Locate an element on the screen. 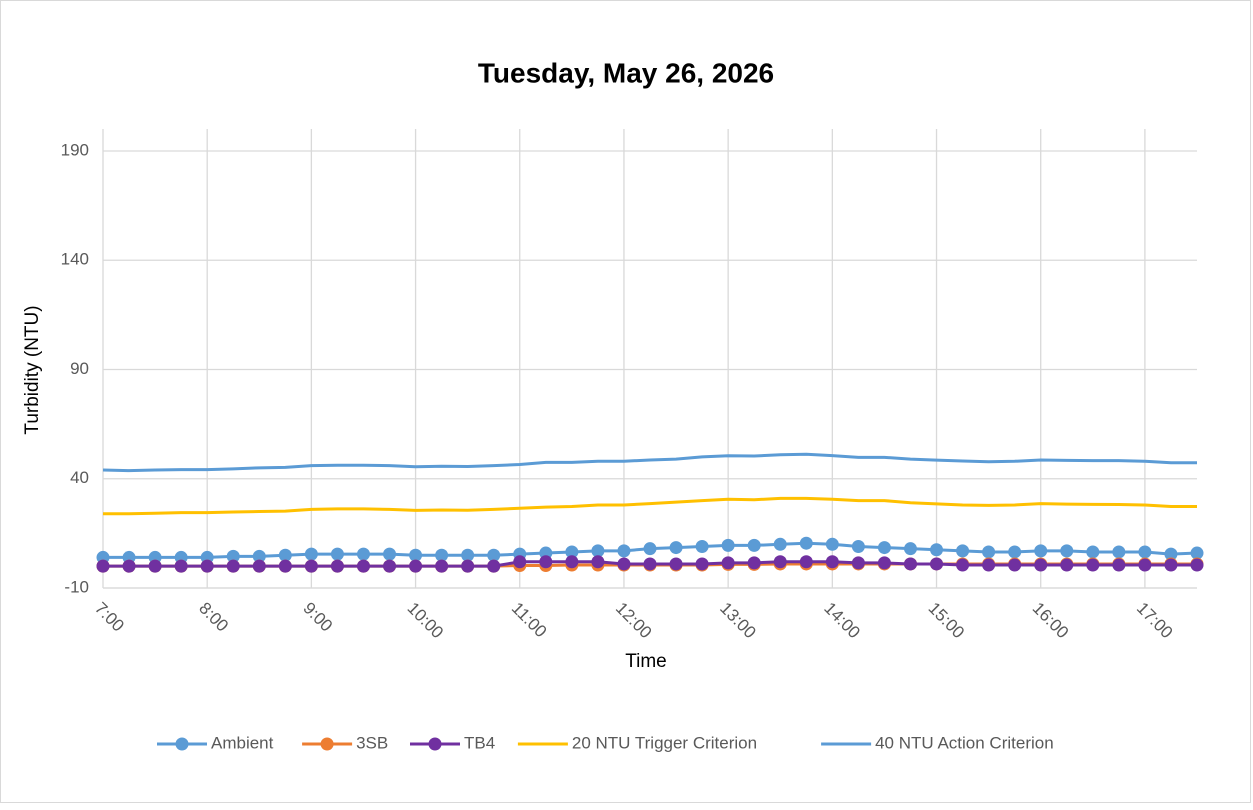 The width and height of the screenshot is (1253, 810). x-axis-label: Time is located at coordinates (646, 661).